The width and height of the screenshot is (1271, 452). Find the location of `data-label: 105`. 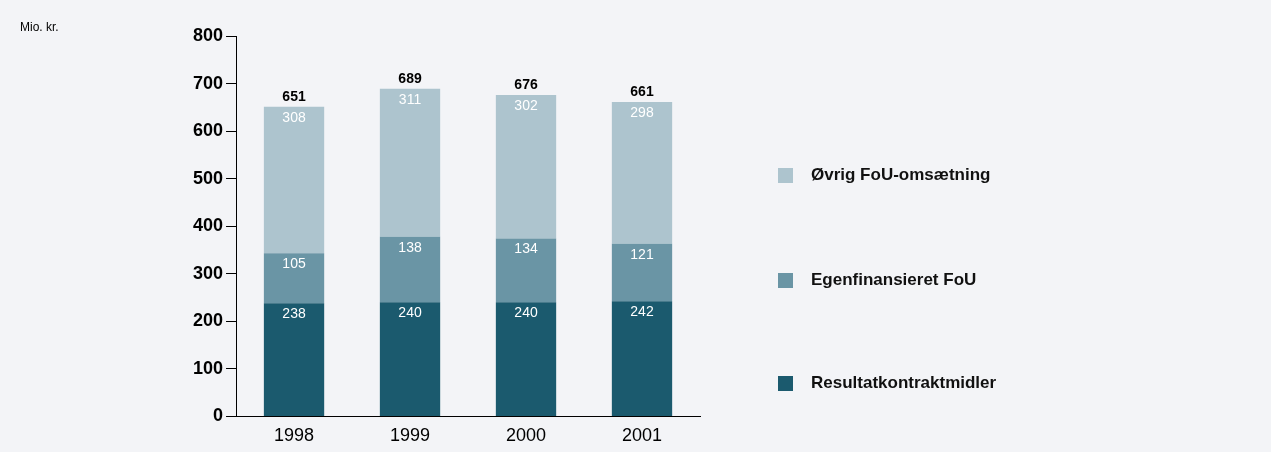

data-label: 105 is located at coordinates (294, 263).